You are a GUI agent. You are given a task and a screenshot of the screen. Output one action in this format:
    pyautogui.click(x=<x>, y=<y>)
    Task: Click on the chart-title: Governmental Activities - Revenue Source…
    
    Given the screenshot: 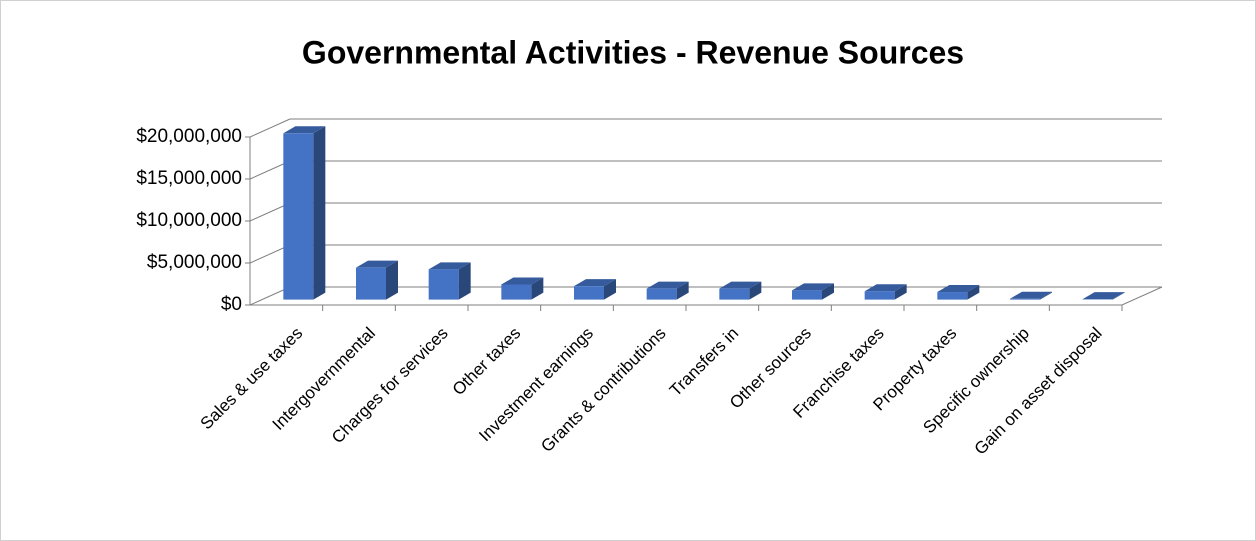 What is the action you would take?
    pyautogui.click(x=633, y=52)
    